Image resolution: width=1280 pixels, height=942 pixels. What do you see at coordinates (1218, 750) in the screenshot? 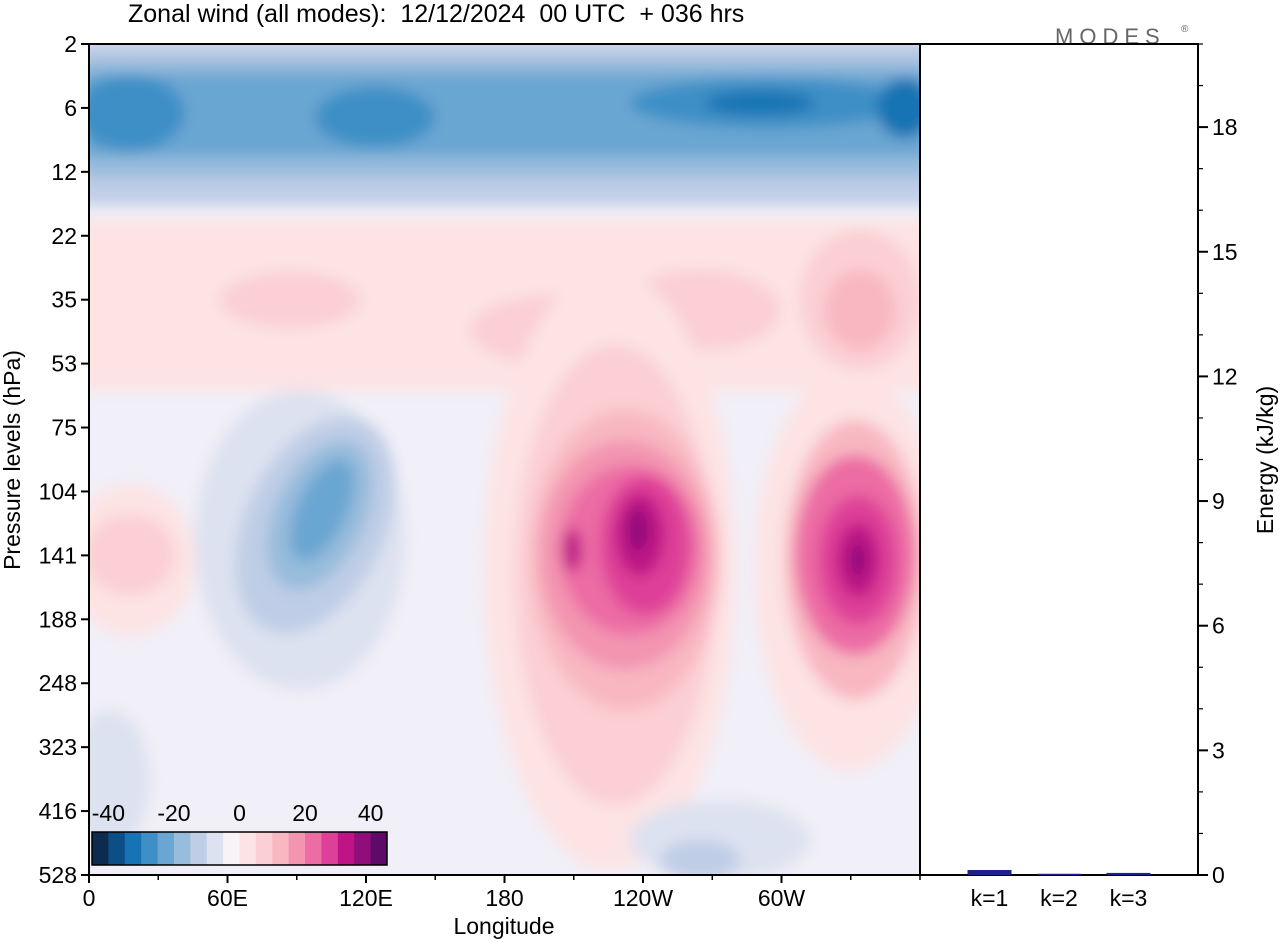
I see `energy-tick-label: 3` at bounding box center [1218, 750].